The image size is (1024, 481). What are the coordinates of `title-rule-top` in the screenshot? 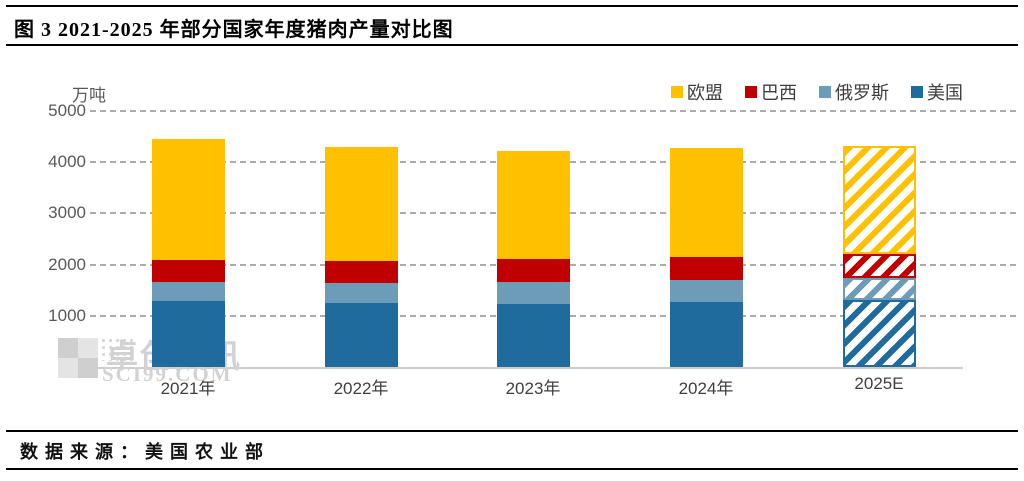 It's located at (512, 6).